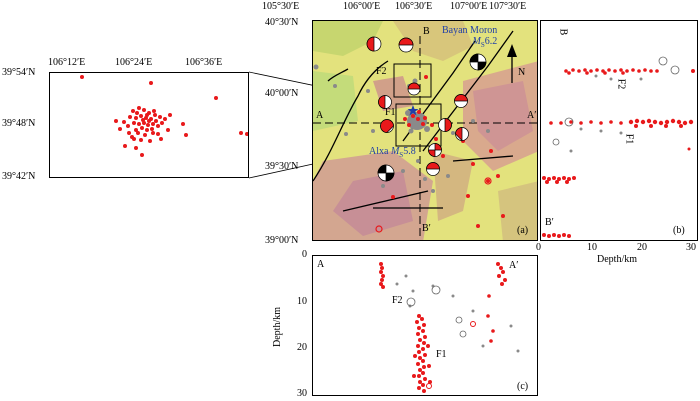  I want to click on inset-quake-layer, so click(164, 116).